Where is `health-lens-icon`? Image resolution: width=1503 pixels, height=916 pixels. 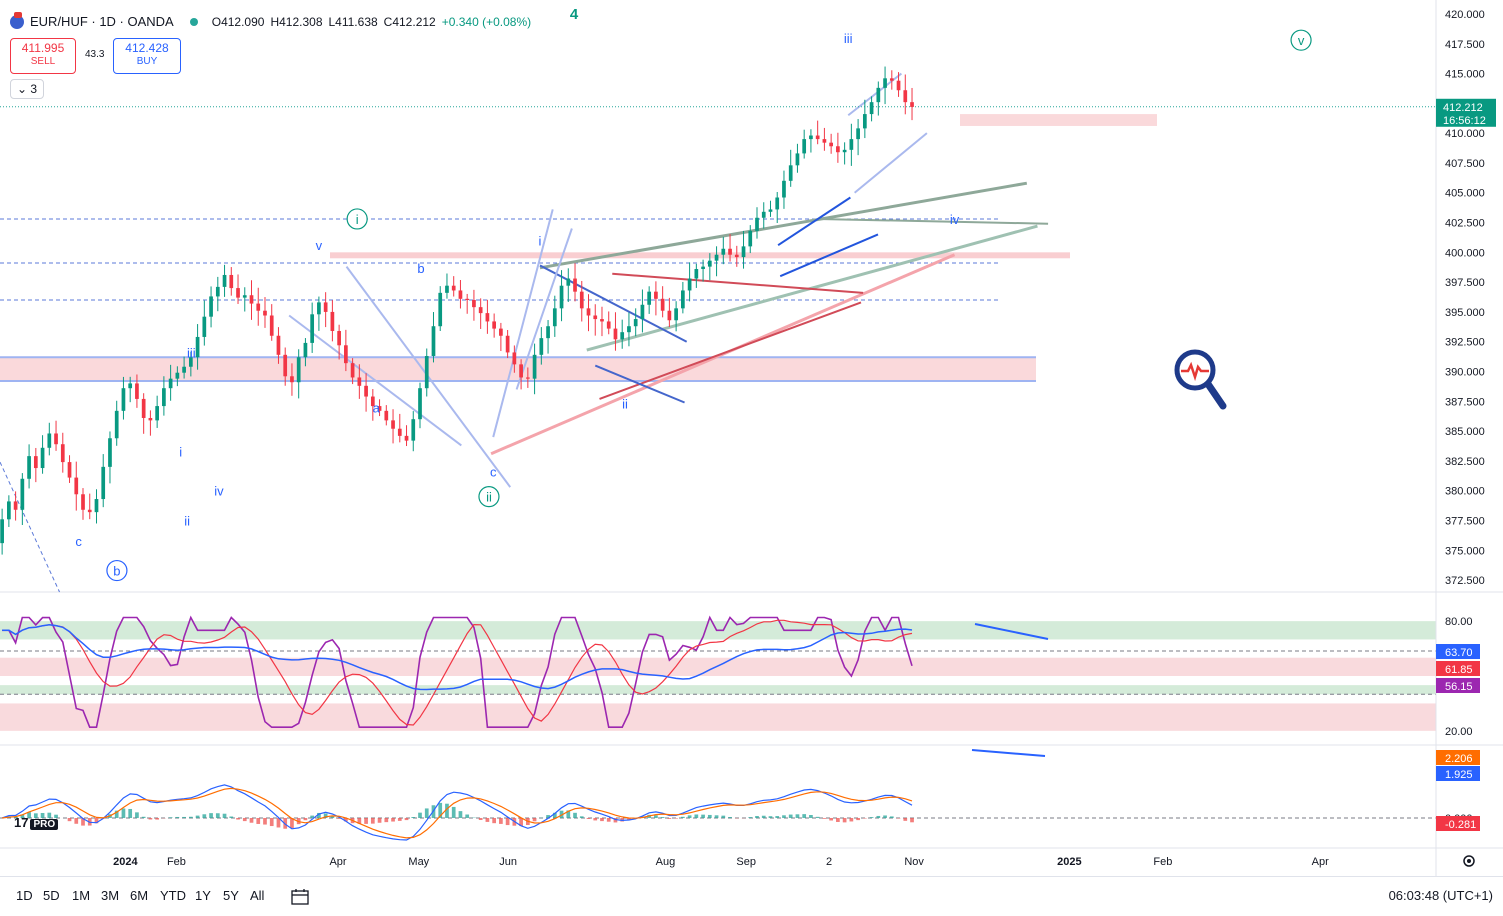 health-lens-icon is located at coordinates (1201, 381).